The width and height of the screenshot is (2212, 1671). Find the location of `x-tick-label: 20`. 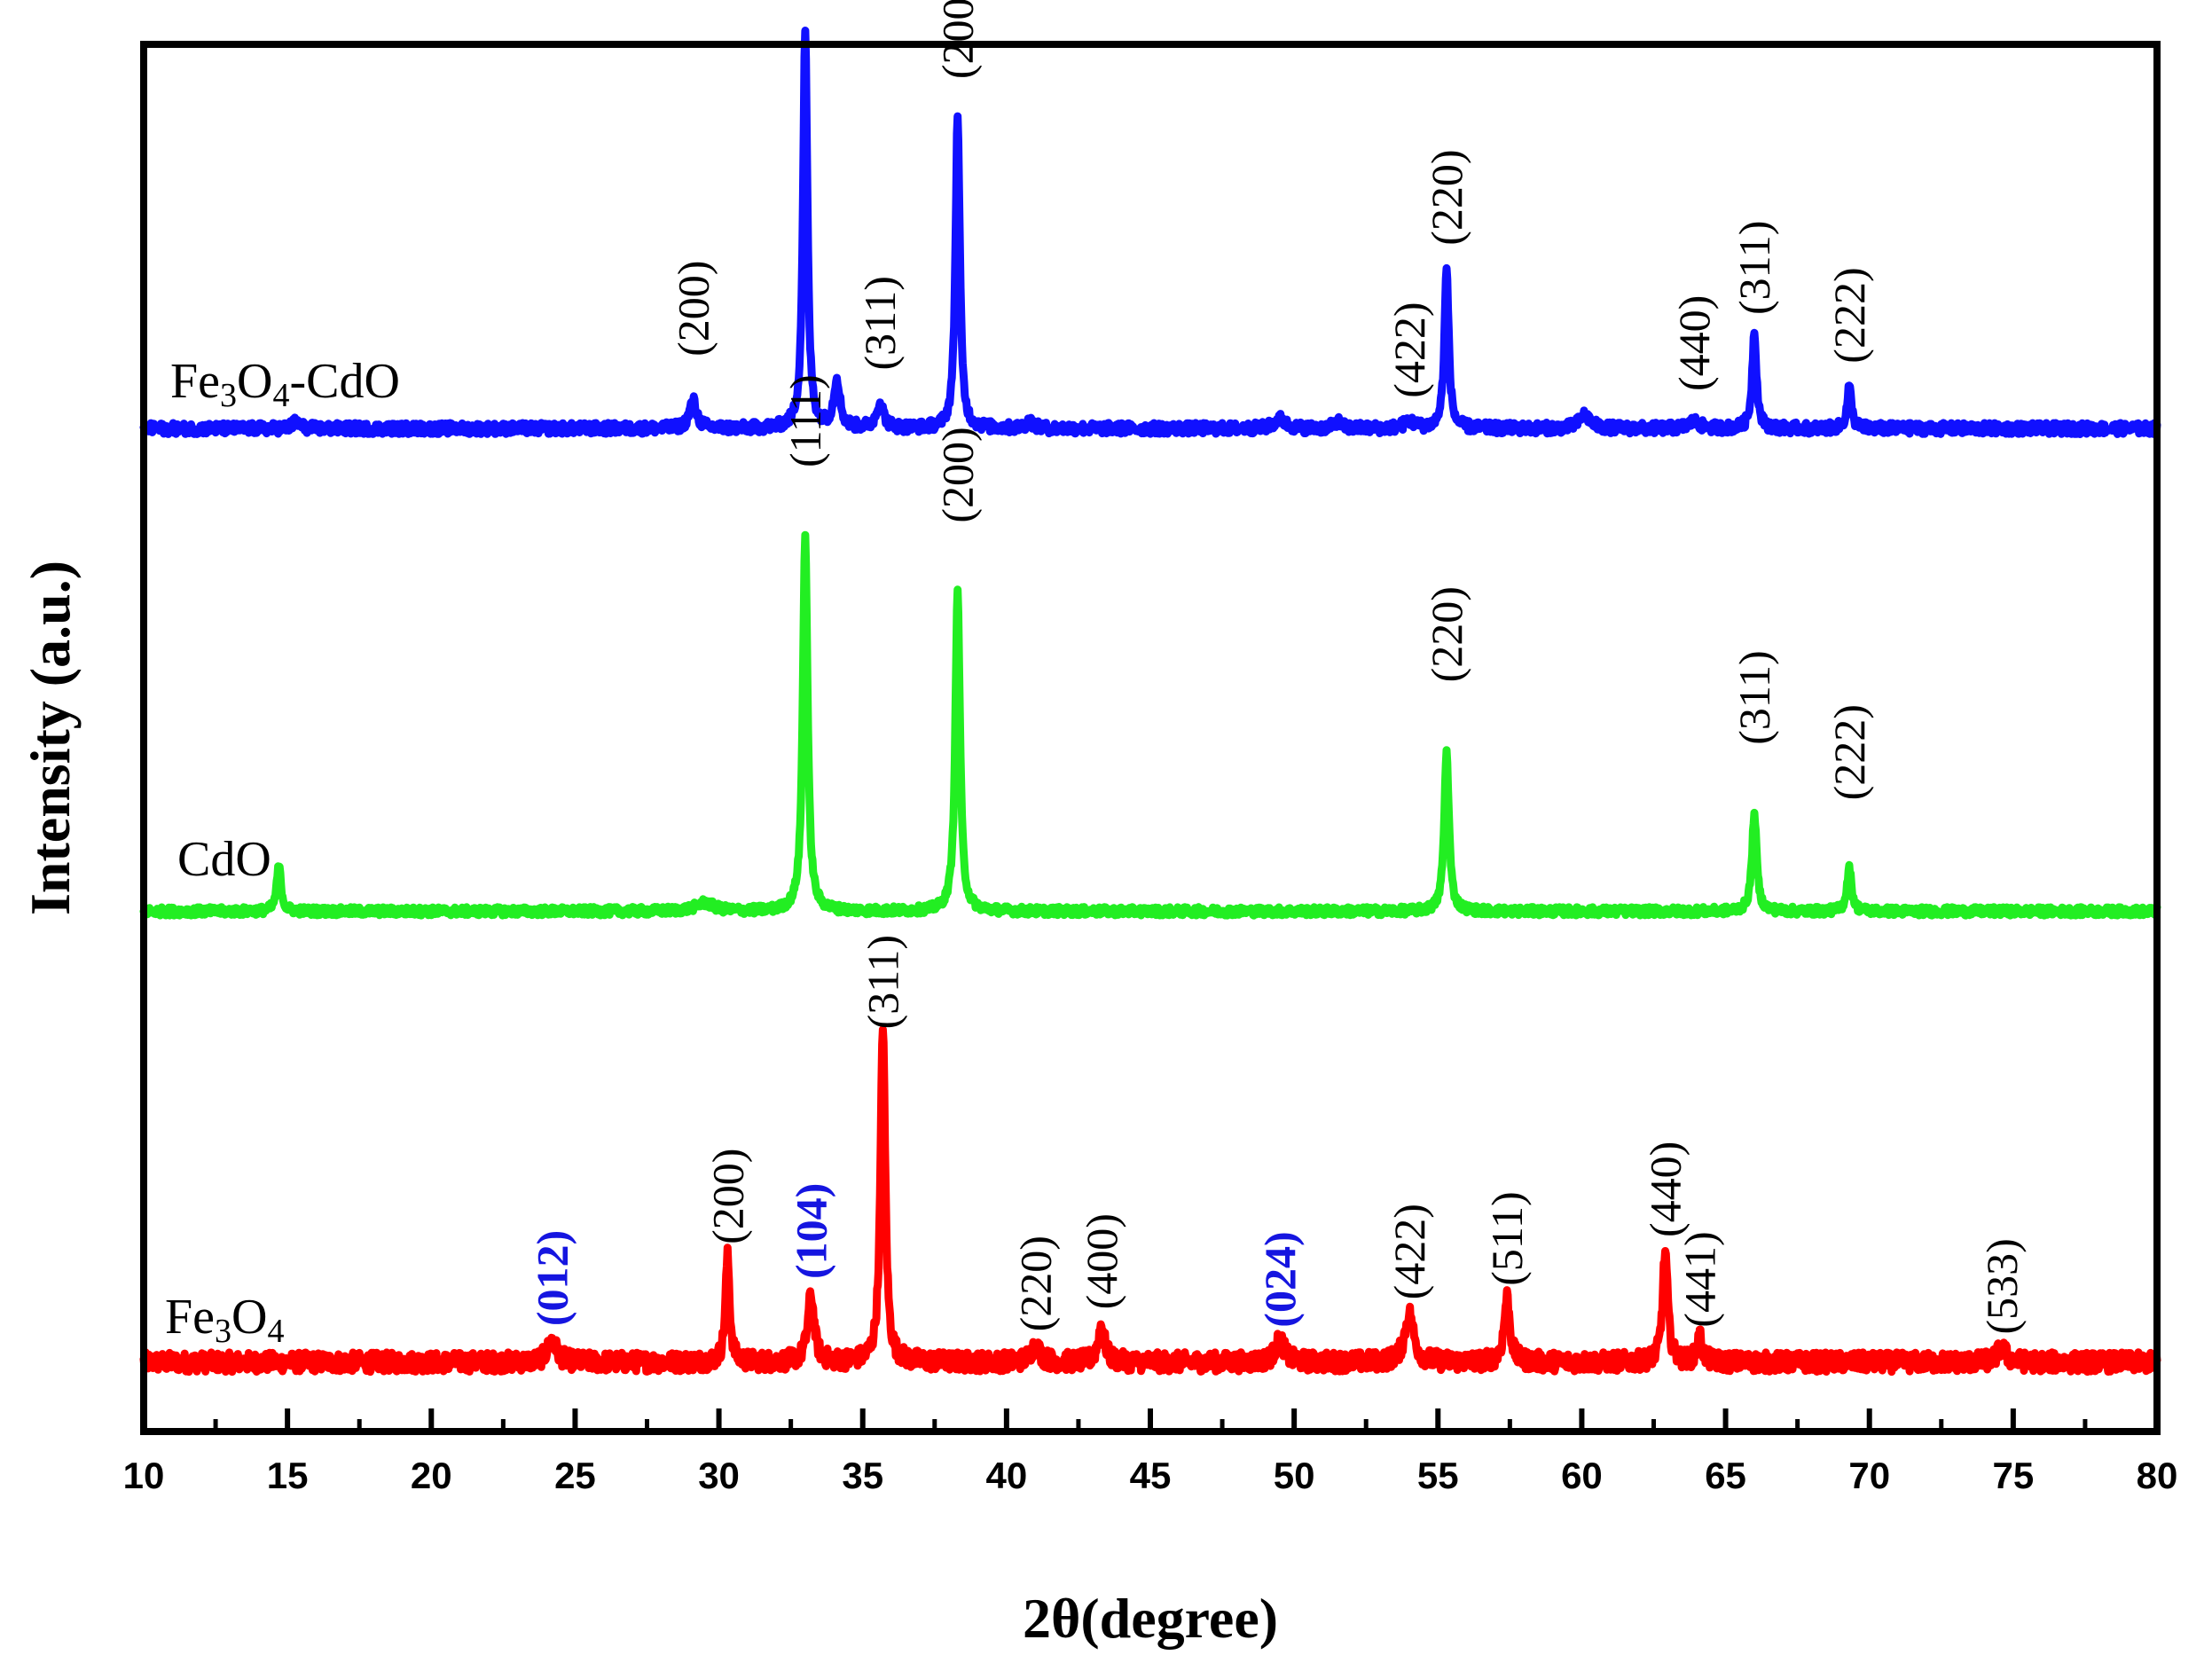

x-tick-label: 20 is located at coordinates (431, 1475).